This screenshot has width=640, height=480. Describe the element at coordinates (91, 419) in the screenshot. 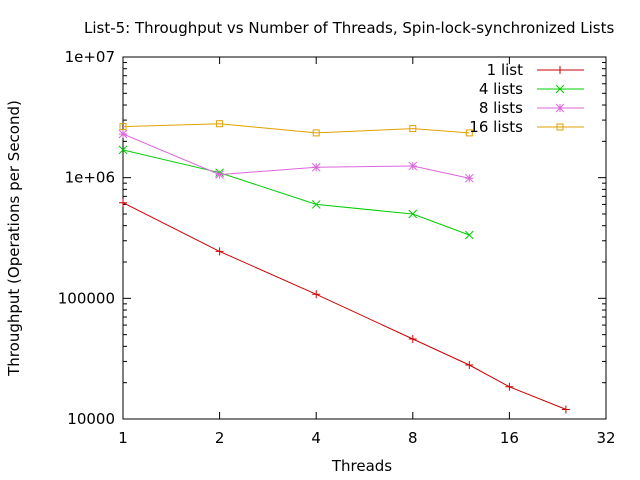

I see `y-tick-label: 10000` at that location.